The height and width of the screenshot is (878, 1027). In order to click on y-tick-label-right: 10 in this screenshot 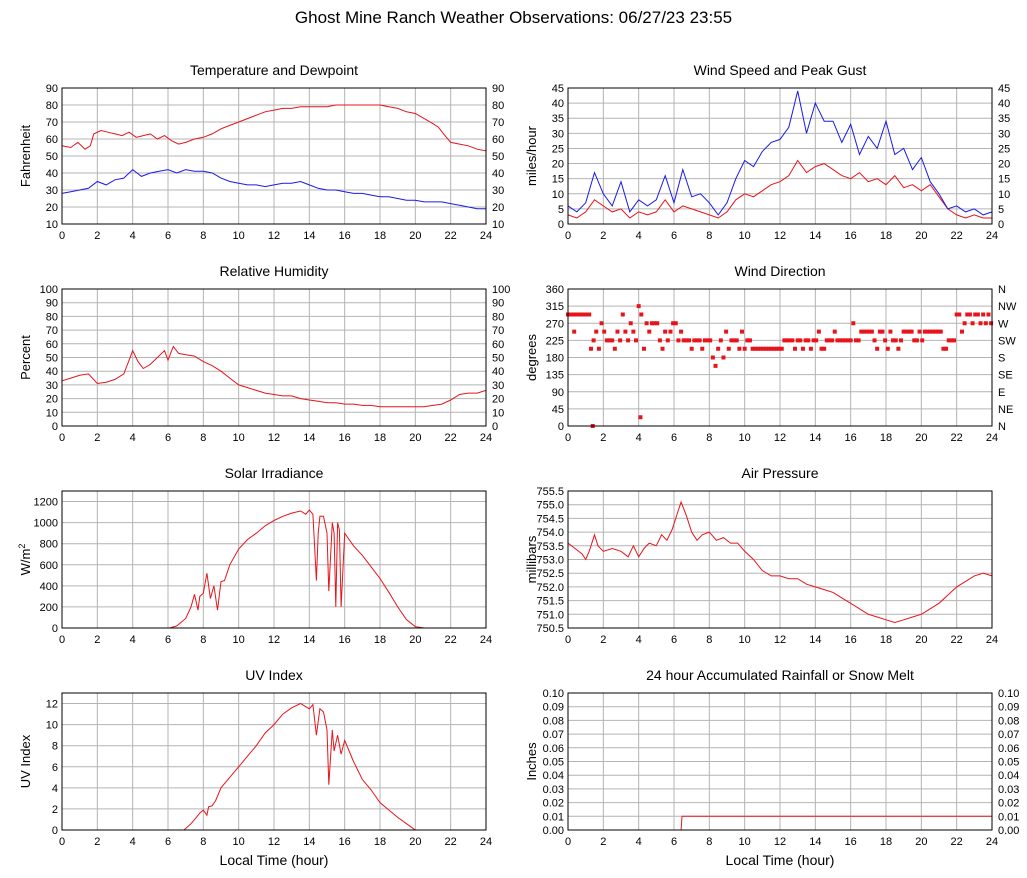, I will do `click(498, 413)`.